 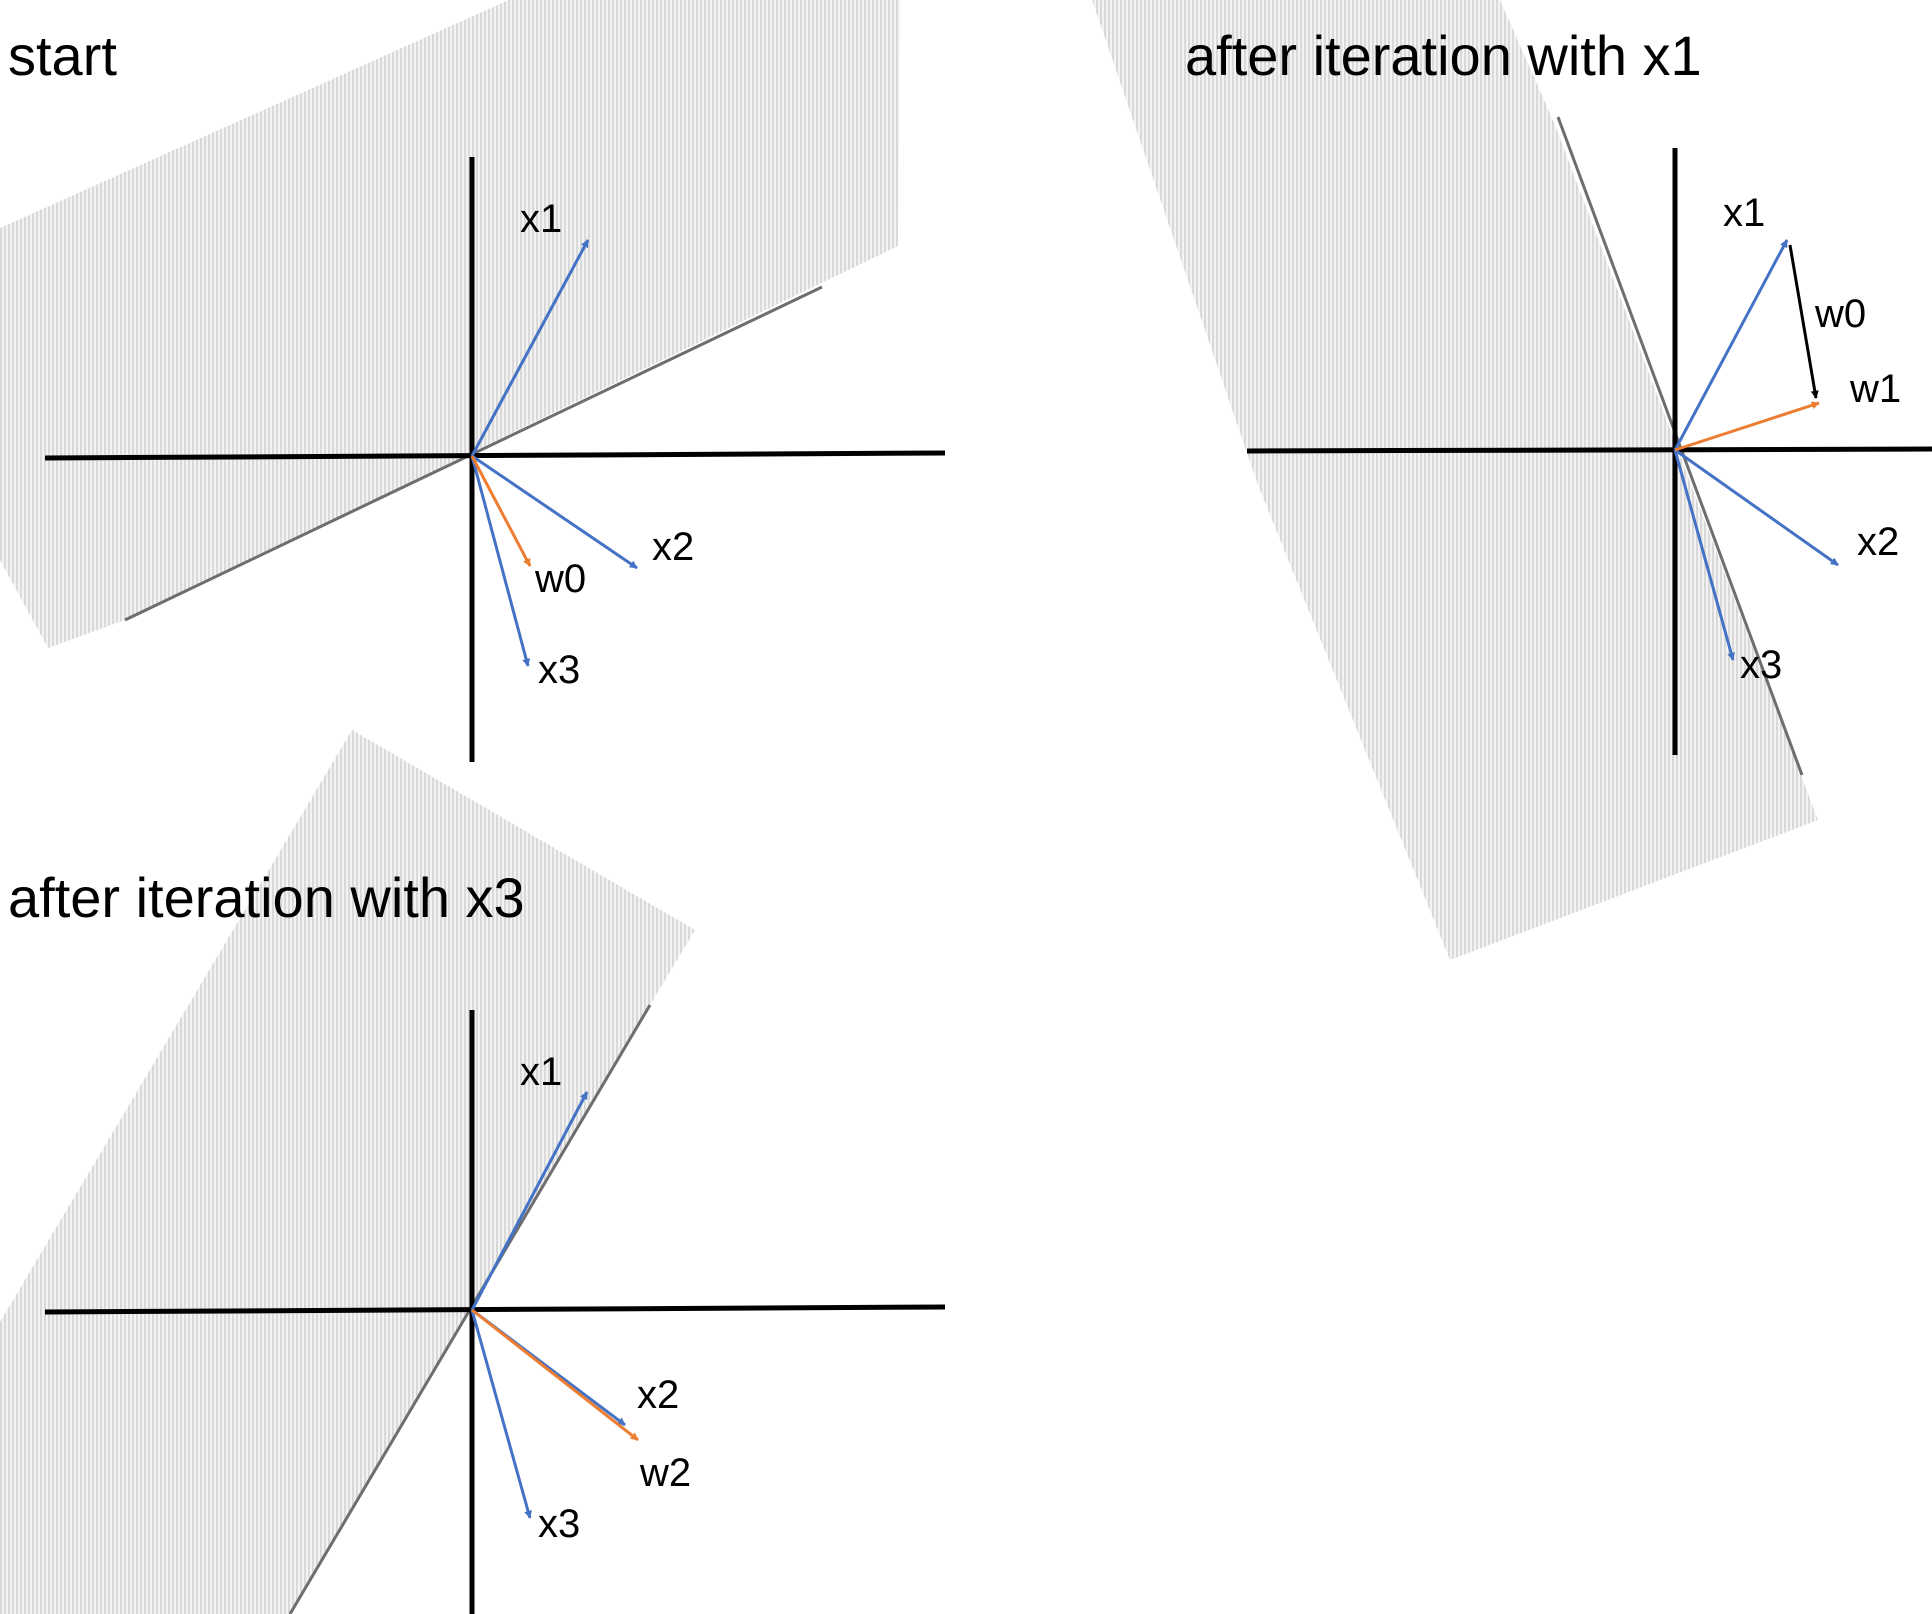 What do you see at coordinates (266, 897) in the screenshot?
I see `panel-title: after iteration with x3` at bounding box center [266, 897].